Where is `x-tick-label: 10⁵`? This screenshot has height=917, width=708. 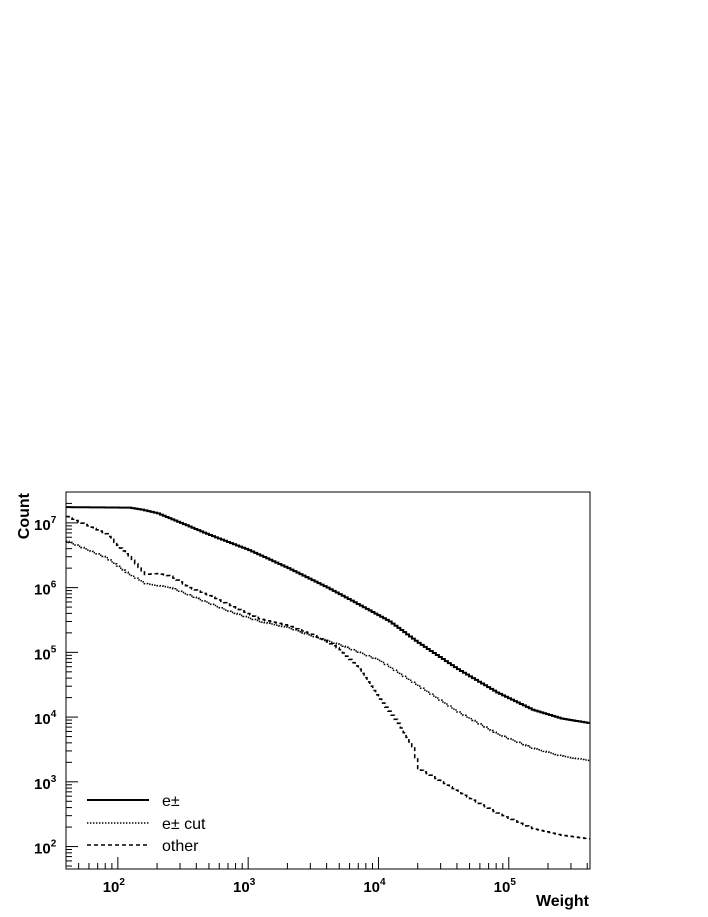 x-tick-label: 10⁵ is located at coordinates (505, 886).